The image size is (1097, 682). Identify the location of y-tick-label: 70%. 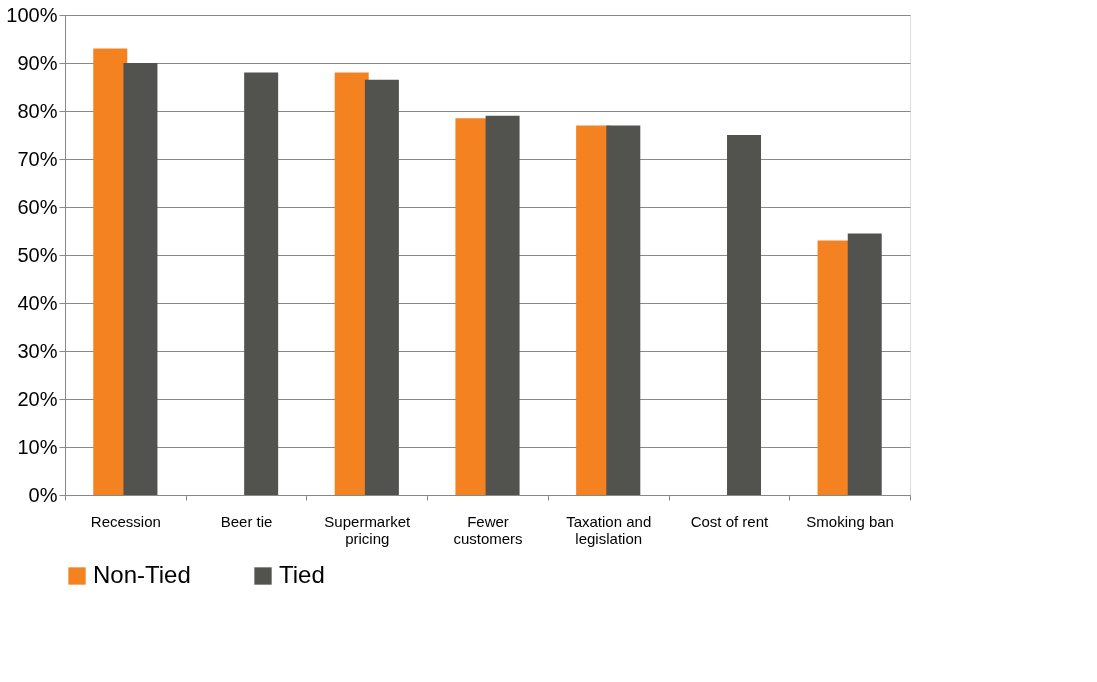
(37, 158).